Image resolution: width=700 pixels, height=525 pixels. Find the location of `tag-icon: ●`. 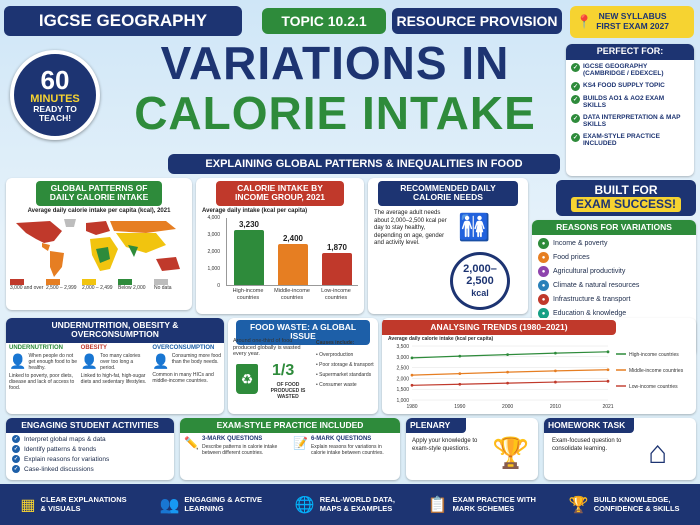

tag-icon: ● is located at coordinates (543, 258).